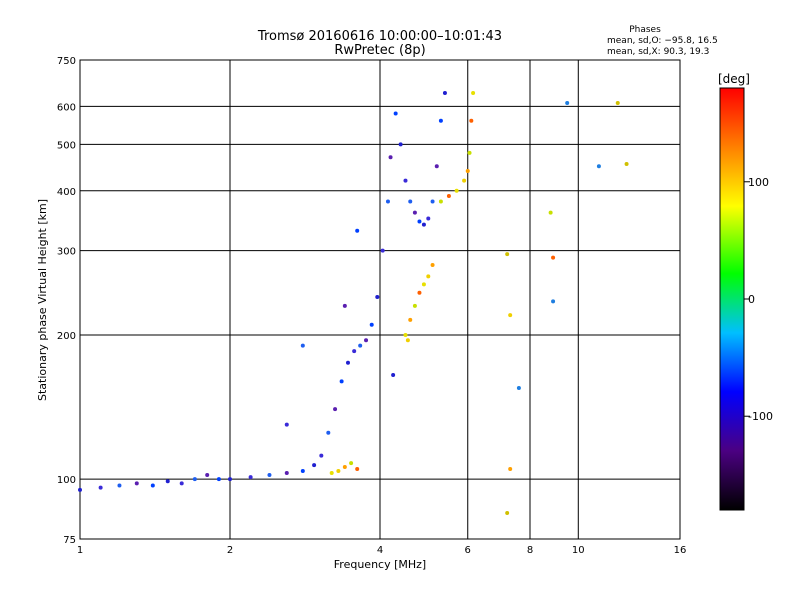  What do you see at coordinates (680, 550) in the screenshot?
I see `x-tick-label: 16` at bounding box center [680, 550].